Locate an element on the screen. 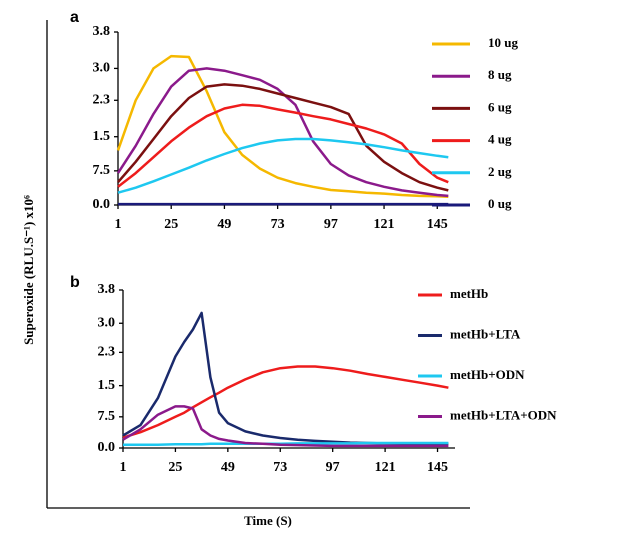 This screenshot has height=533, width=629. x-axis-title: Time (S) is located at coordinates (268, 520).